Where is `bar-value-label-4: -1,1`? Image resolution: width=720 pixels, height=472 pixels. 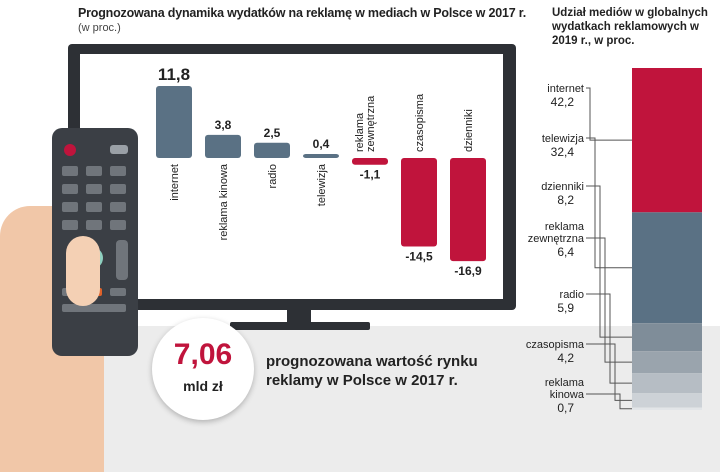
bar-value-label-4: -1,1 is located at coordinates (370, 175).